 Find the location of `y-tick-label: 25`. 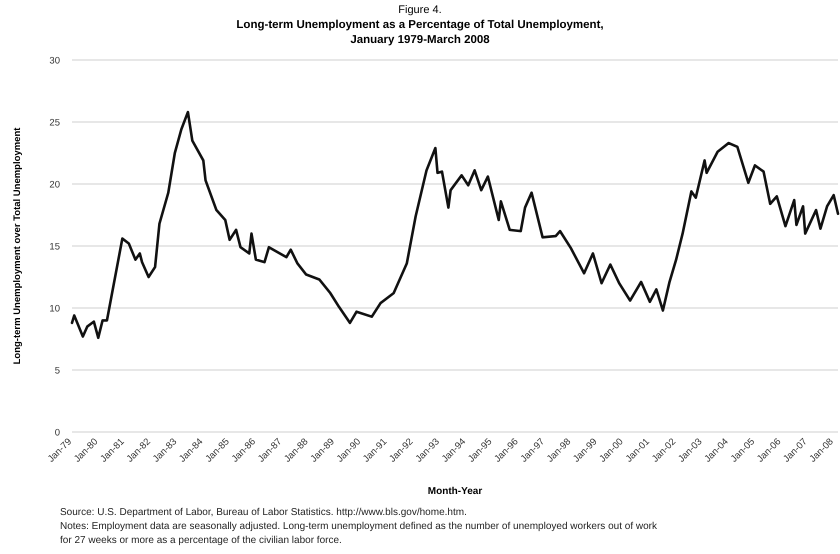

y-tick-label: 25 is located at coordinates (54, 123).